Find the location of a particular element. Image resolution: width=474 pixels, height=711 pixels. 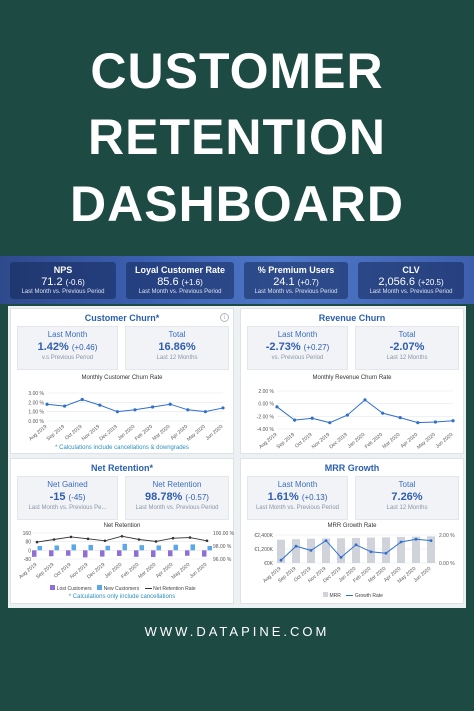

stat-value: -2.73% is located at coordinates (283, 347).